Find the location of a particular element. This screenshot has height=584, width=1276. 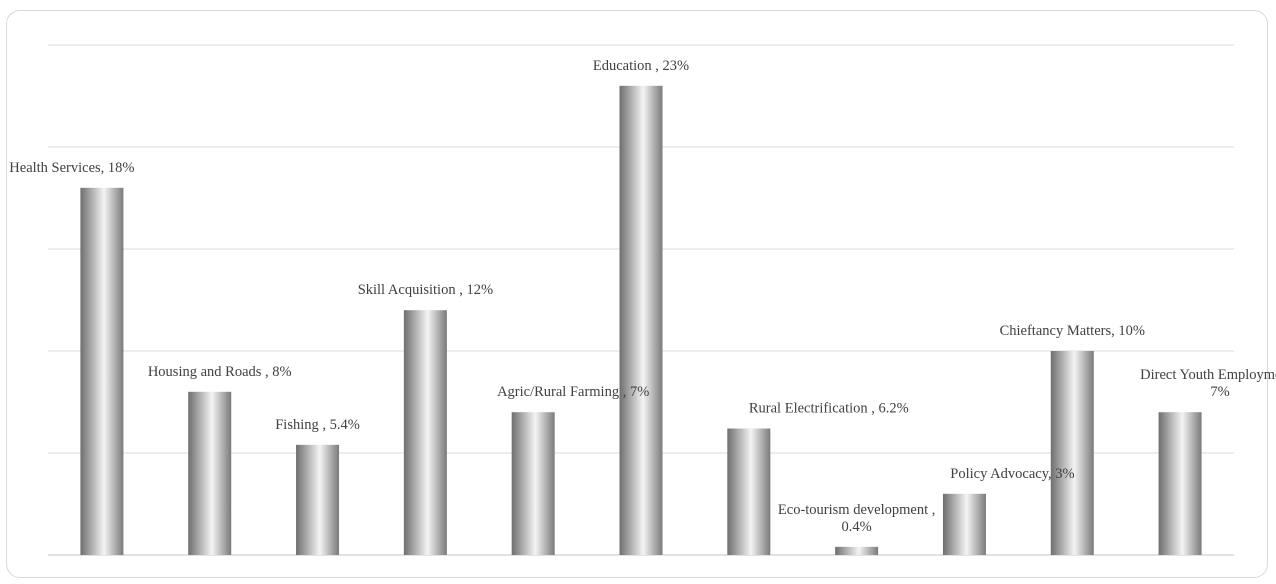

data-label: Health Services, 18% is located at coordinates (71, 168).